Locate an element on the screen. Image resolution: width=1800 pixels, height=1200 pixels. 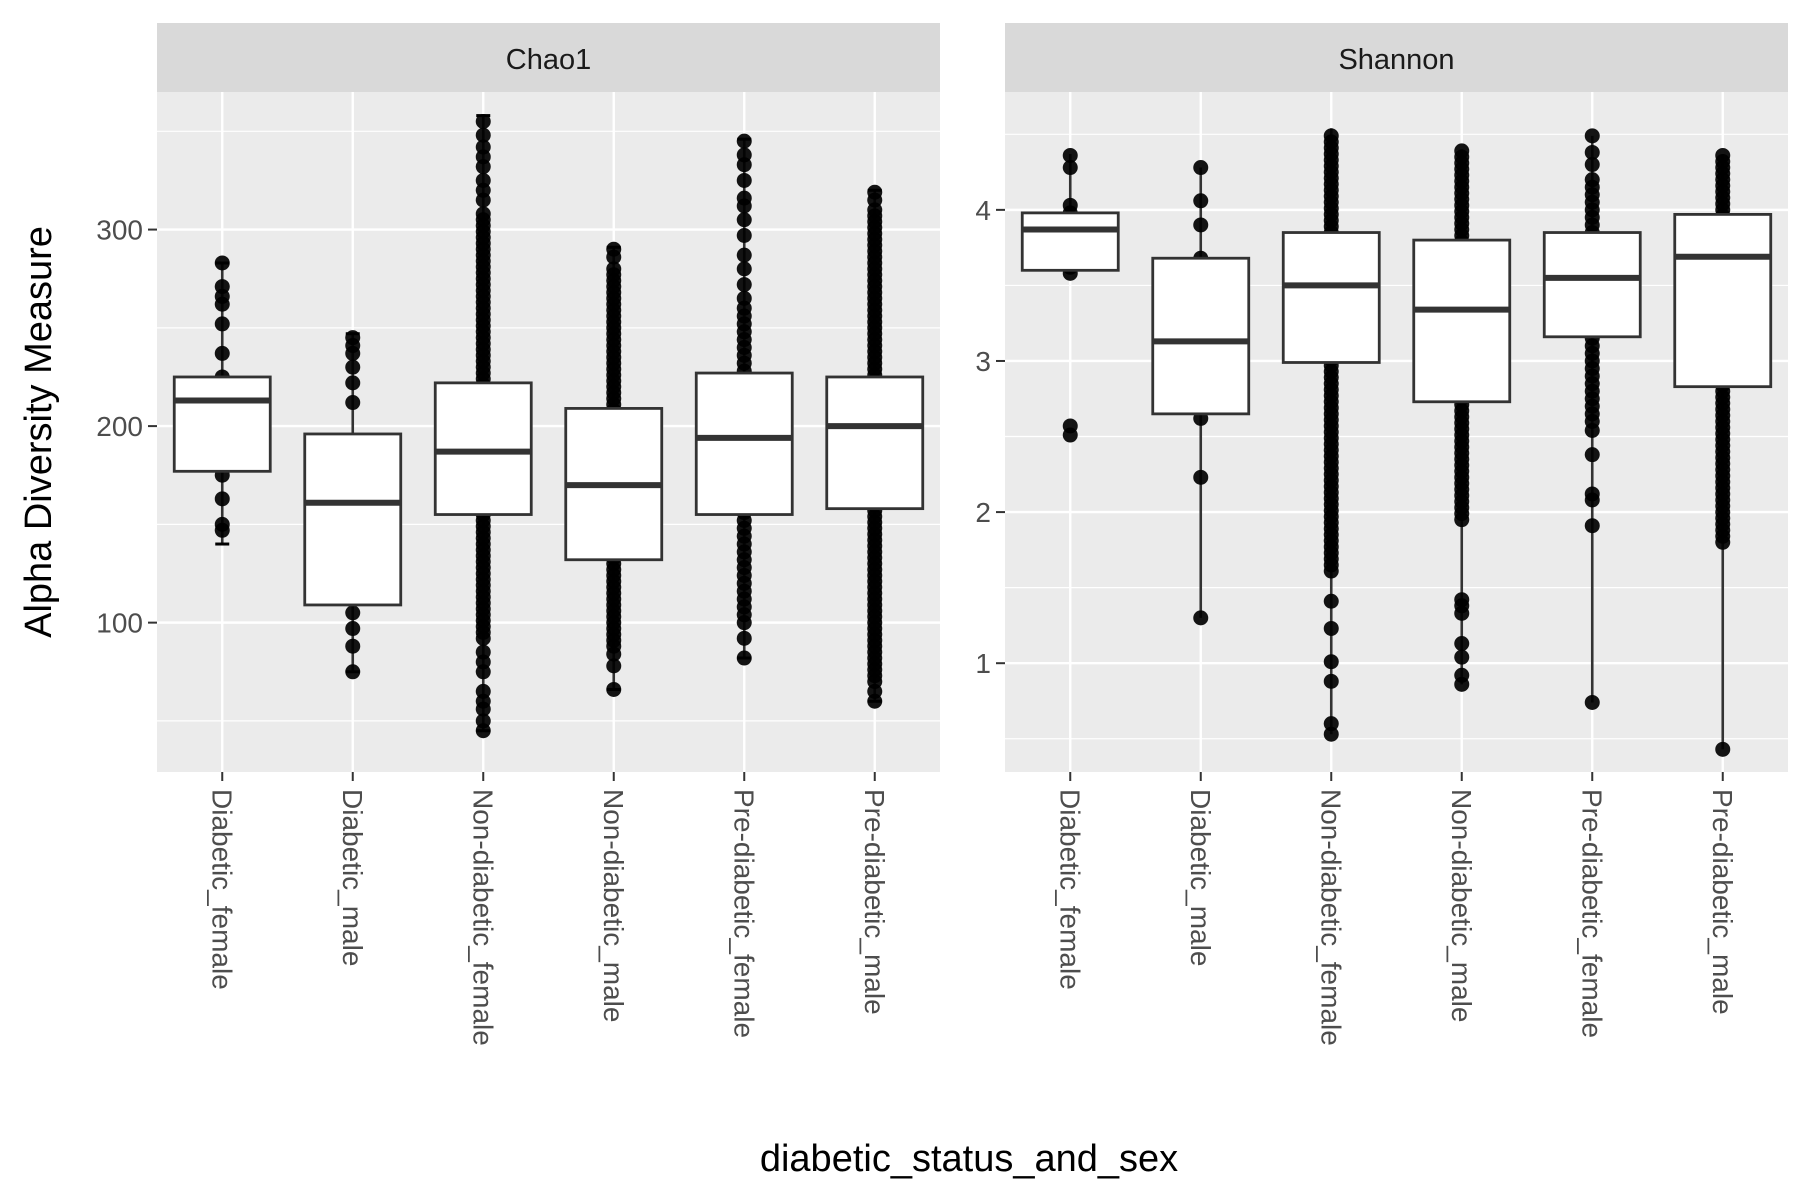
y-tick-label: 200 is located at coordinates (119, 426).